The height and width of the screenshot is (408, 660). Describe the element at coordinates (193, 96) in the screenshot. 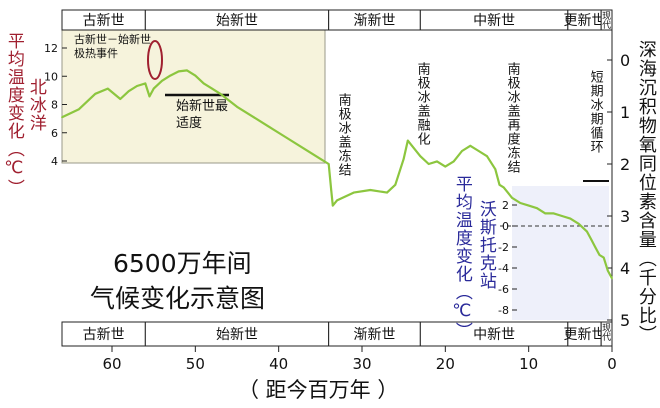

I see `arctic-overlay-region` at that location.